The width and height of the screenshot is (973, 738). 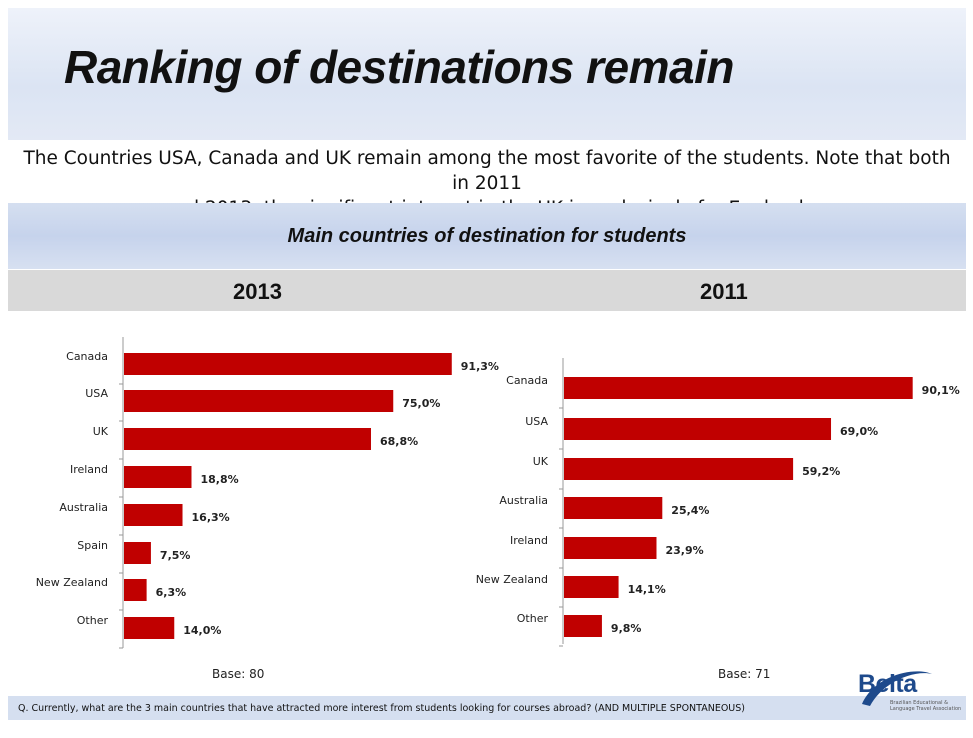 What do you see at coordinates (219, 479) in the screenshot?
I see `value-label: 18,8%` at bounding box center [219, 479].